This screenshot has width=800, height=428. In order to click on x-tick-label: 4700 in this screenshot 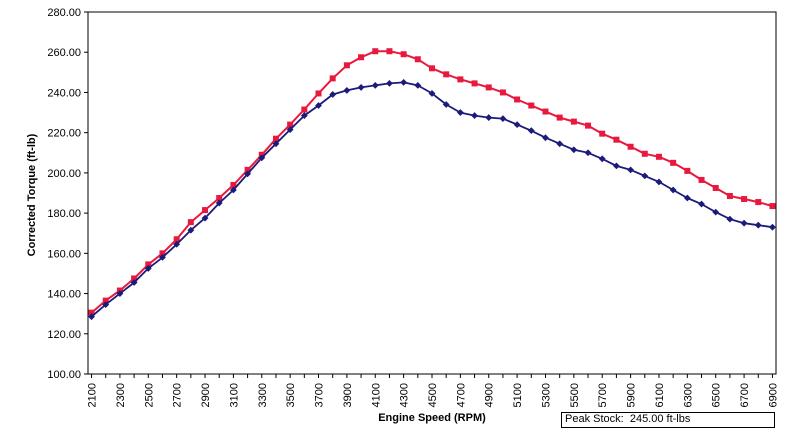, I will do `click(461, 395)`.